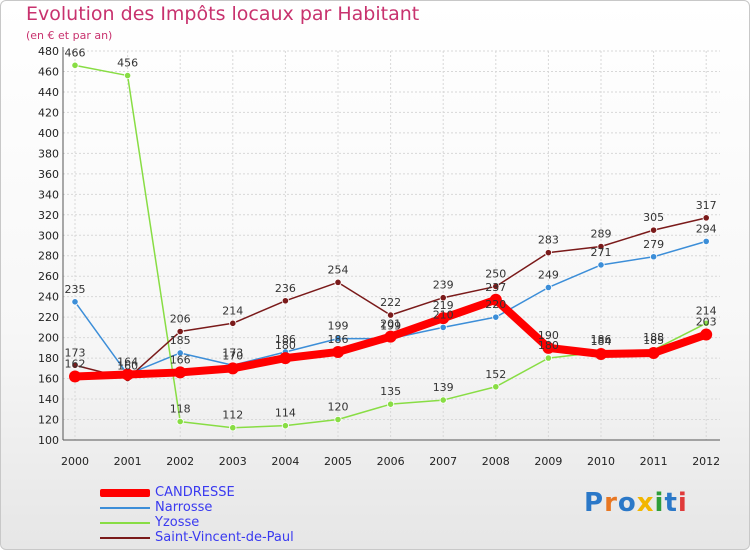 The height and width of the screenshot is (550, 750). I want to click on y-tick-label: 220, so click(48, 317).